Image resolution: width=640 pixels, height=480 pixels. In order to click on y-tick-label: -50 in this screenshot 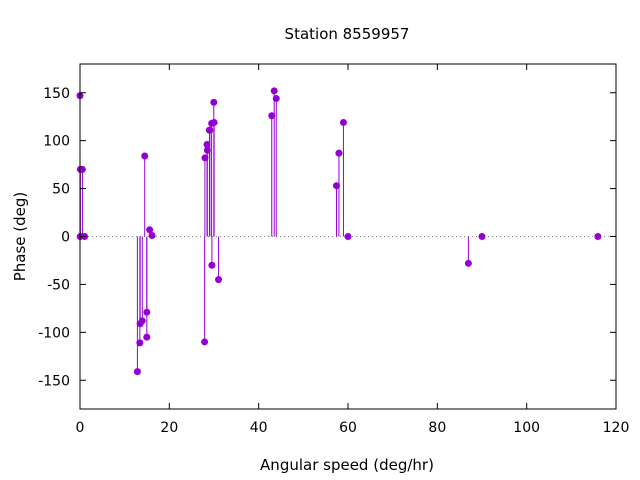, I will do `click(58, 285)`.